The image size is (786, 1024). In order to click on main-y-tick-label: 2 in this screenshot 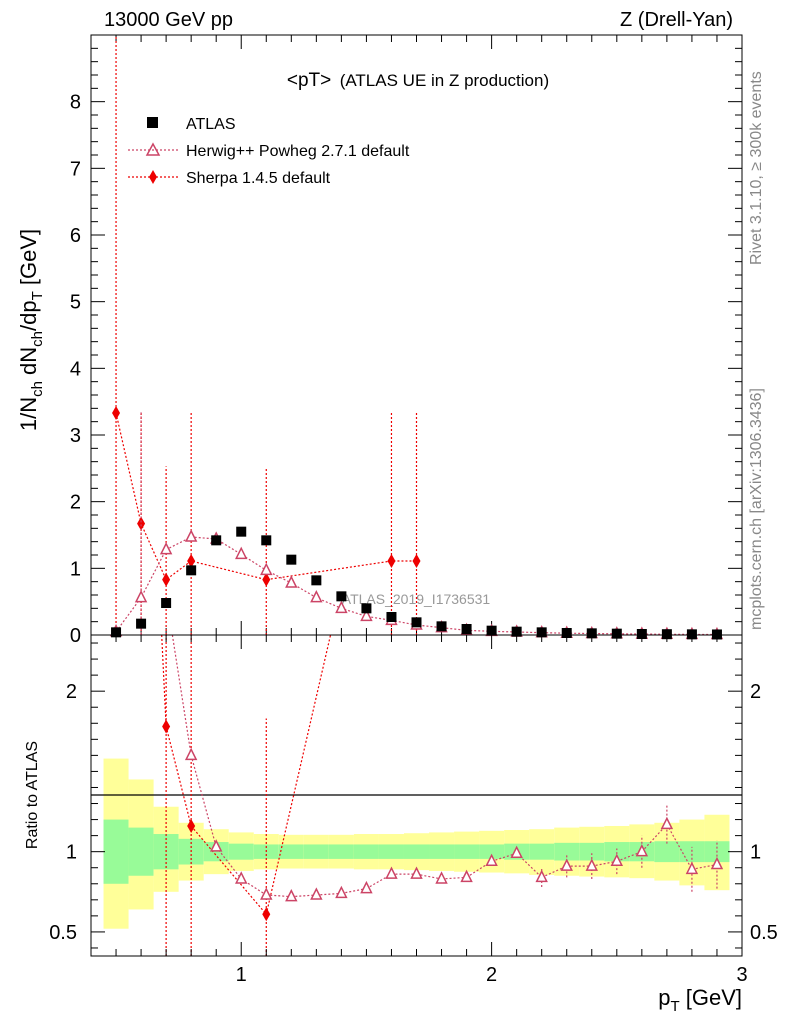, I will do `click(75, 503)`.